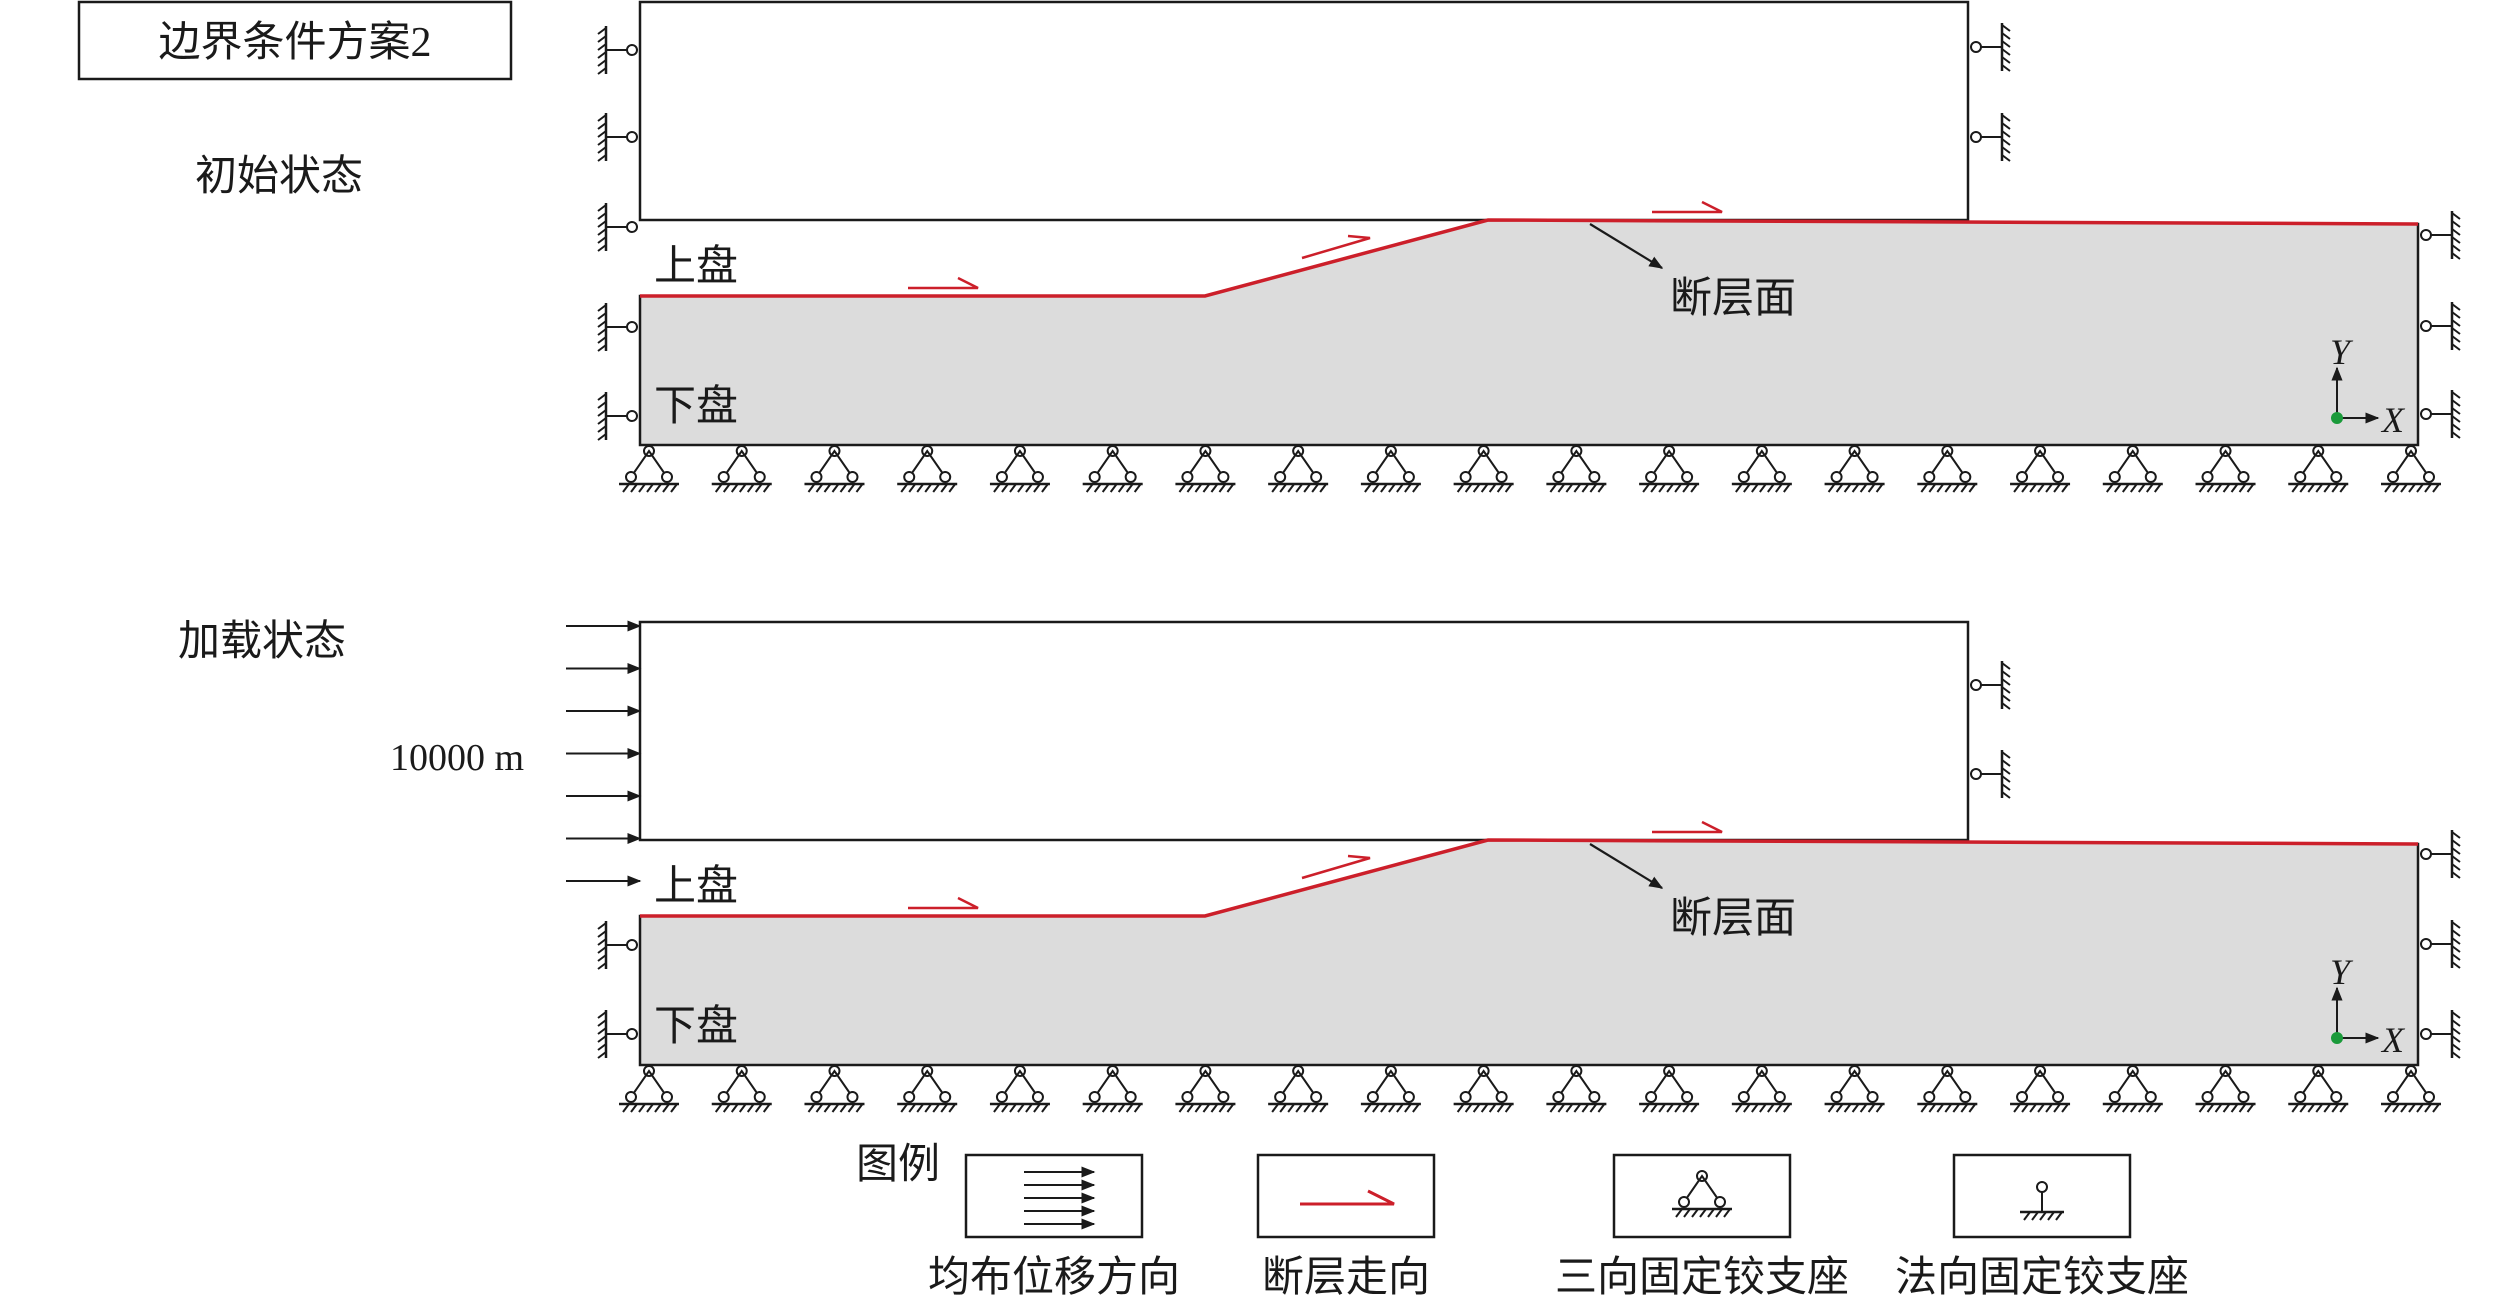 This screenshot has height=1297, width=2519. Describe the element at coordinates (1346, 1276) in the screenshot. I see `legend-label: 断层走向` at that location.